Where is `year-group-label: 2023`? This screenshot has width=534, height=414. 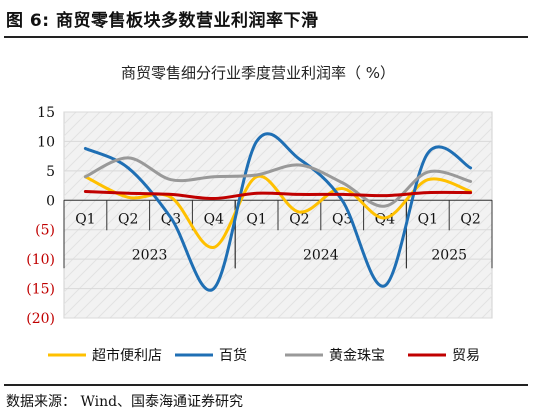 year-group-label: 2023 is located at coordinates (150, 255).